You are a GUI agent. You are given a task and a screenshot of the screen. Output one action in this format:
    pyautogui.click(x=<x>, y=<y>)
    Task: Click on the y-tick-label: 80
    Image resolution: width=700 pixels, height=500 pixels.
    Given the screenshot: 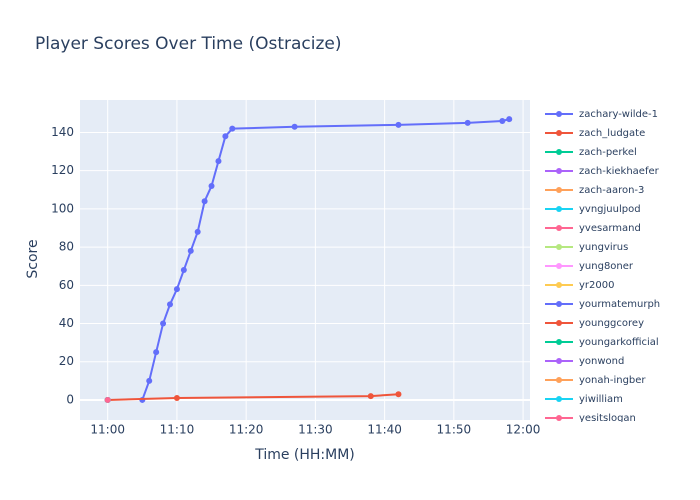 What is the action you would take?
    pyautogui.click(x=66, y=247)
    